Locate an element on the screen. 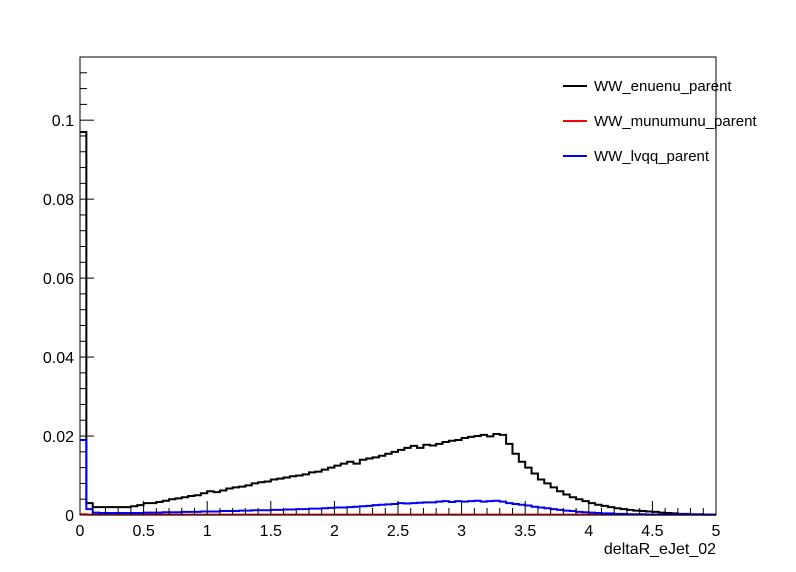 The image size is (796, 572). x-axis: 0 0.5 1 1.5 2 2.5 3 3.5 4 4.5 5 is located at coordinates (398, 520).